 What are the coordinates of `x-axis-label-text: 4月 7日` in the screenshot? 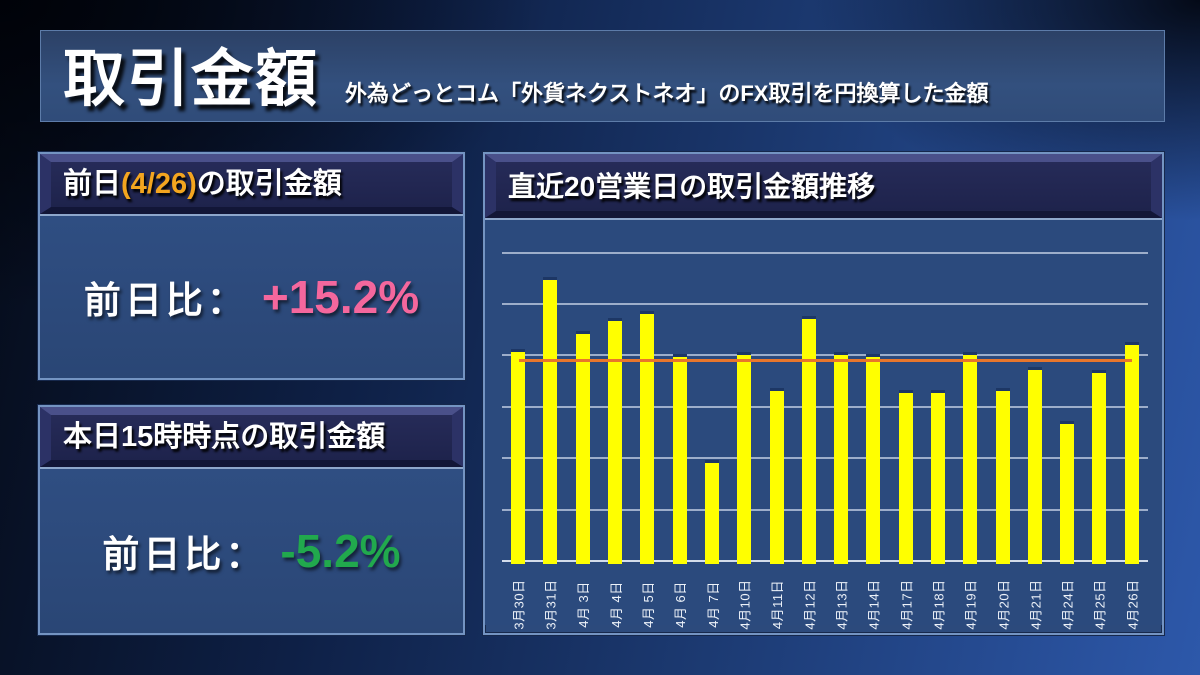 It's located at (713, 604).